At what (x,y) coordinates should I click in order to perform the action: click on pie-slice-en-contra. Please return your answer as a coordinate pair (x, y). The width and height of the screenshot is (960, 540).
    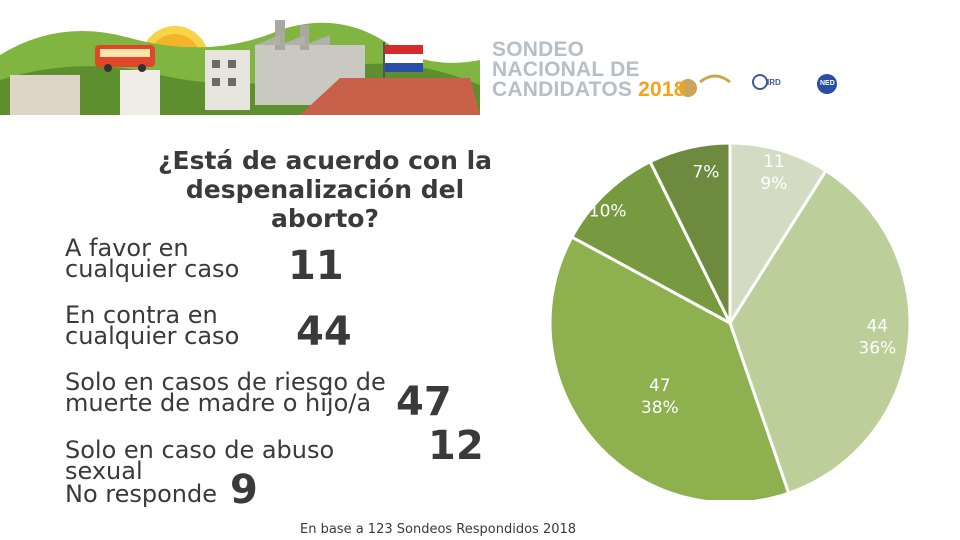
    Looking at the image, I should click on (820, 332).